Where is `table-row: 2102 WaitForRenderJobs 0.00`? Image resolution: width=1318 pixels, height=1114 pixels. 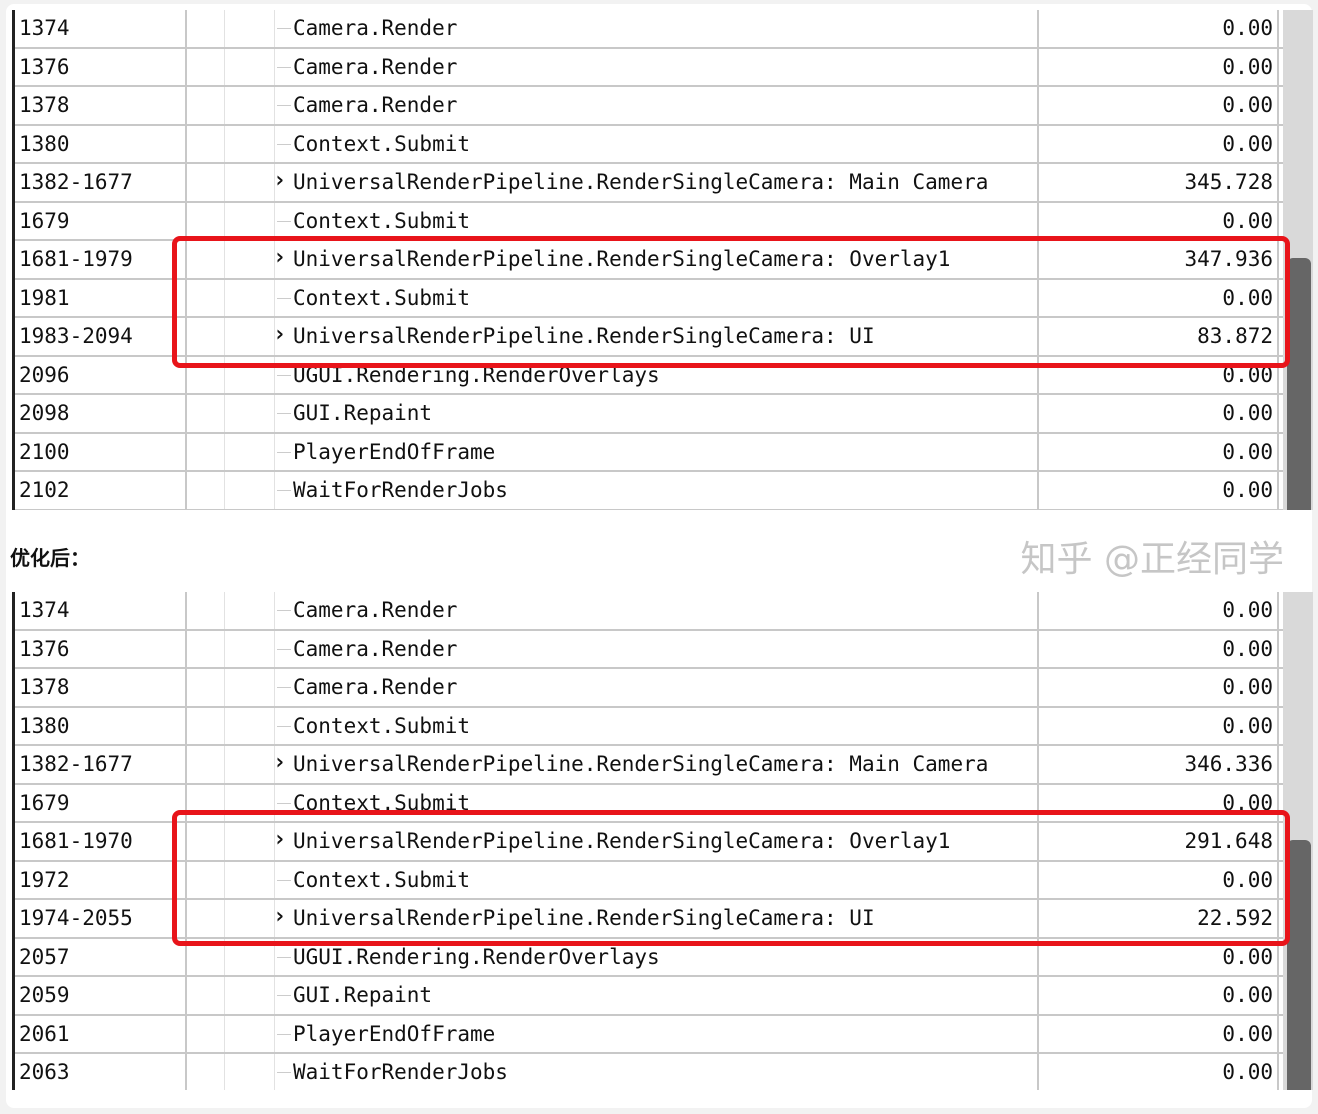
table-row: 2102 WaitForRenderJobs 0.00 is located at coordinates (664, 491).